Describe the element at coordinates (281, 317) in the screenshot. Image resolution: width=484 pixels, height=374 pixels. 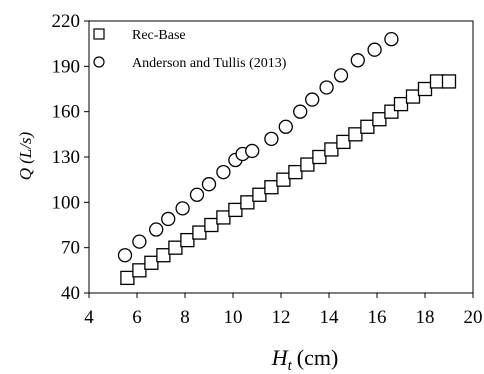
I see `x-tick-label: 12` at that location.